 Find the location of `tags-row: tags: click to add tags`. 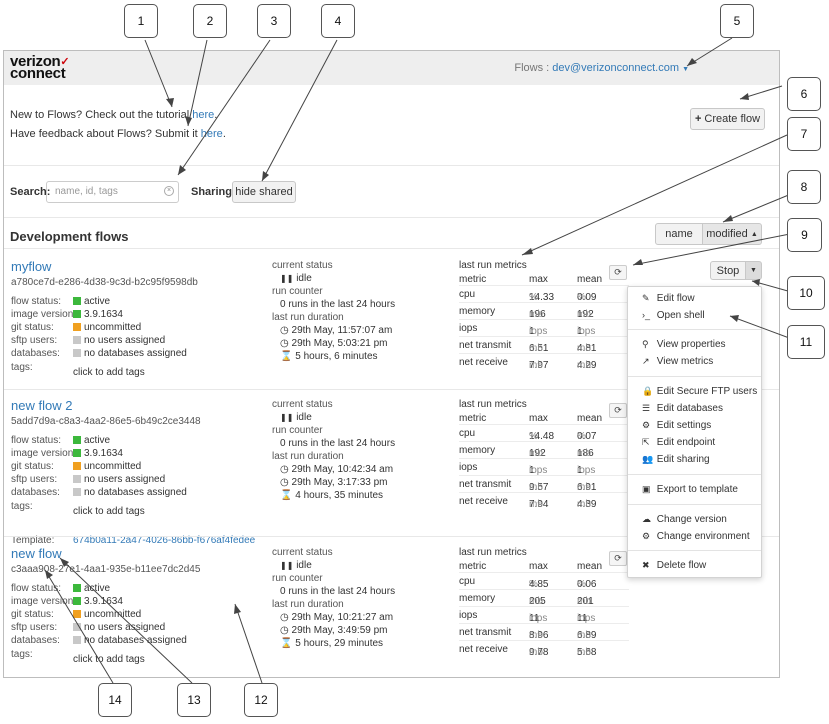

tags-row: tags: click to add tags is located at coordinates (78, 370).